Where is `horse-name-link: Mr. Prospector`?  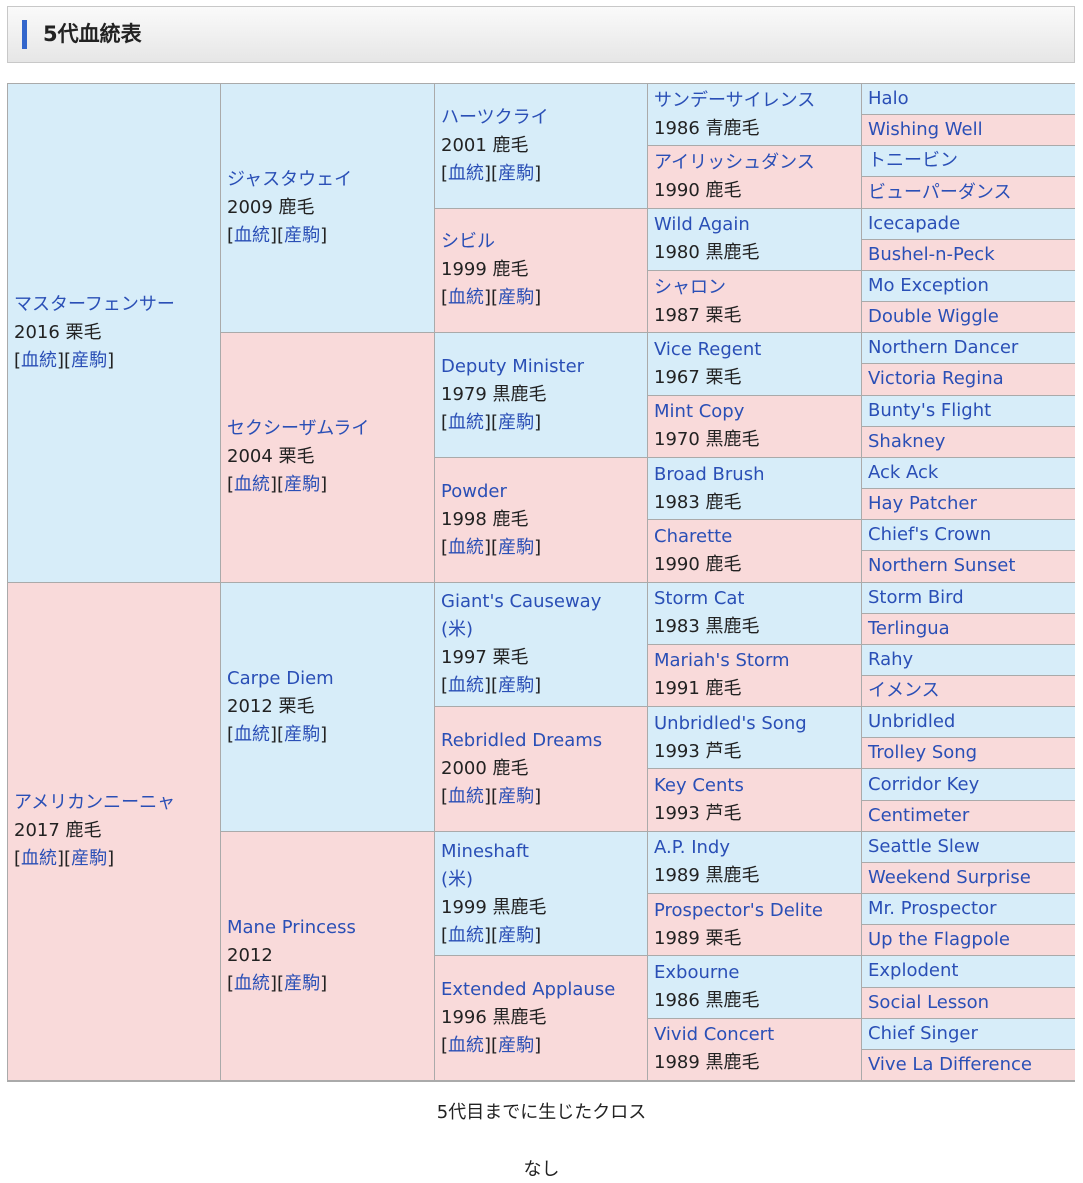 horse-name-link: Mr. Prospector is located at coordinates (932, 909).